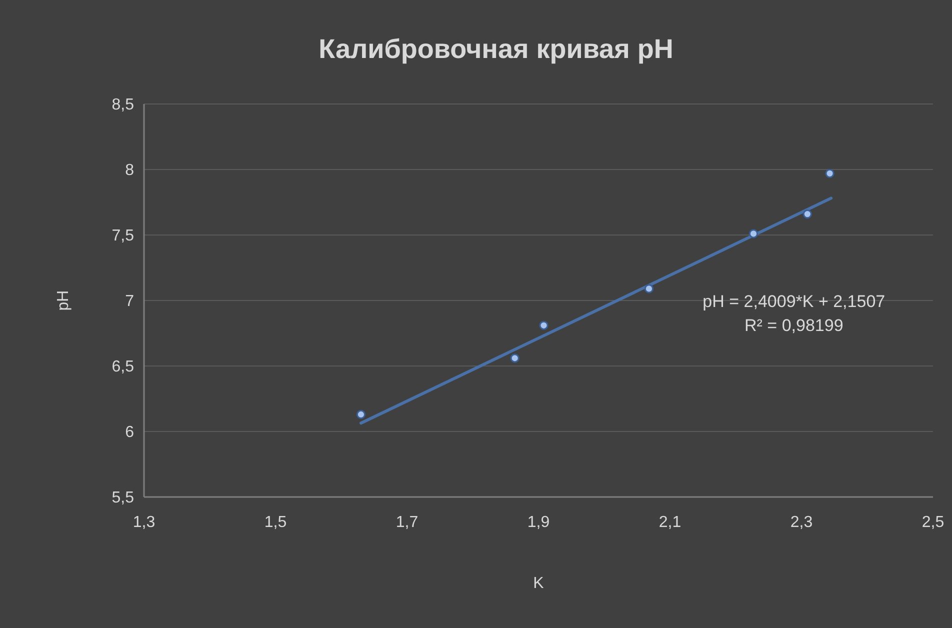  I want to click on y-tick-label: 5,5, so click(123, 498).